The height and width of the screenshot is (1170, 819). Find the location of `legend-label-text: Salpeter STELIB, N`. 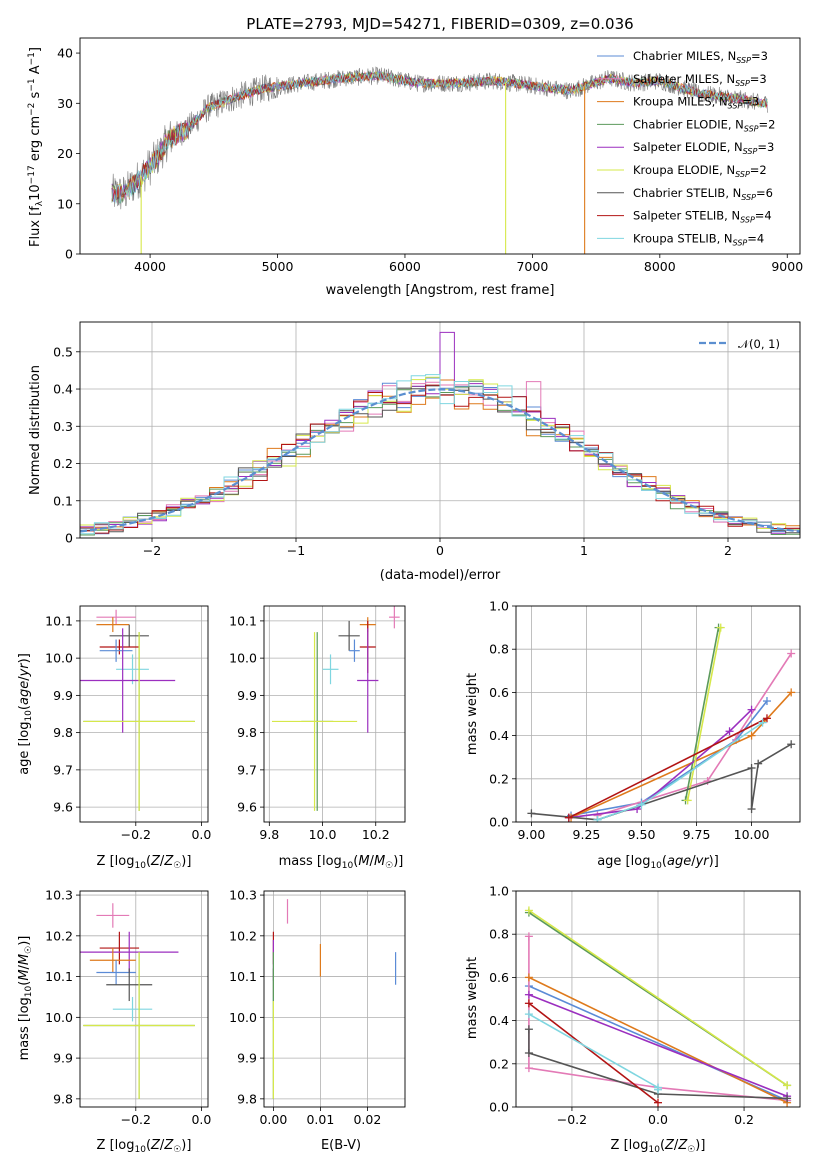

legend-label-text: Salpeter STELIB, N is located at coordinates (686, 216).